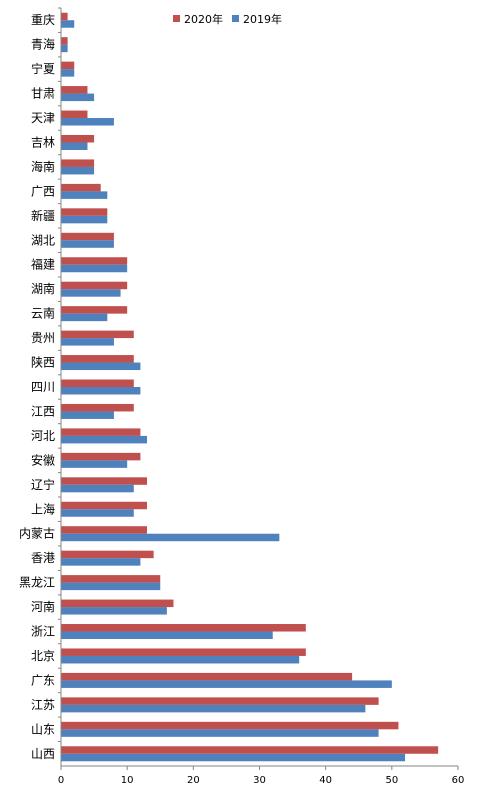  Describe the element at coordinates (203, 19) in the screenshot. I see `legend-label: 2020年` at that location.